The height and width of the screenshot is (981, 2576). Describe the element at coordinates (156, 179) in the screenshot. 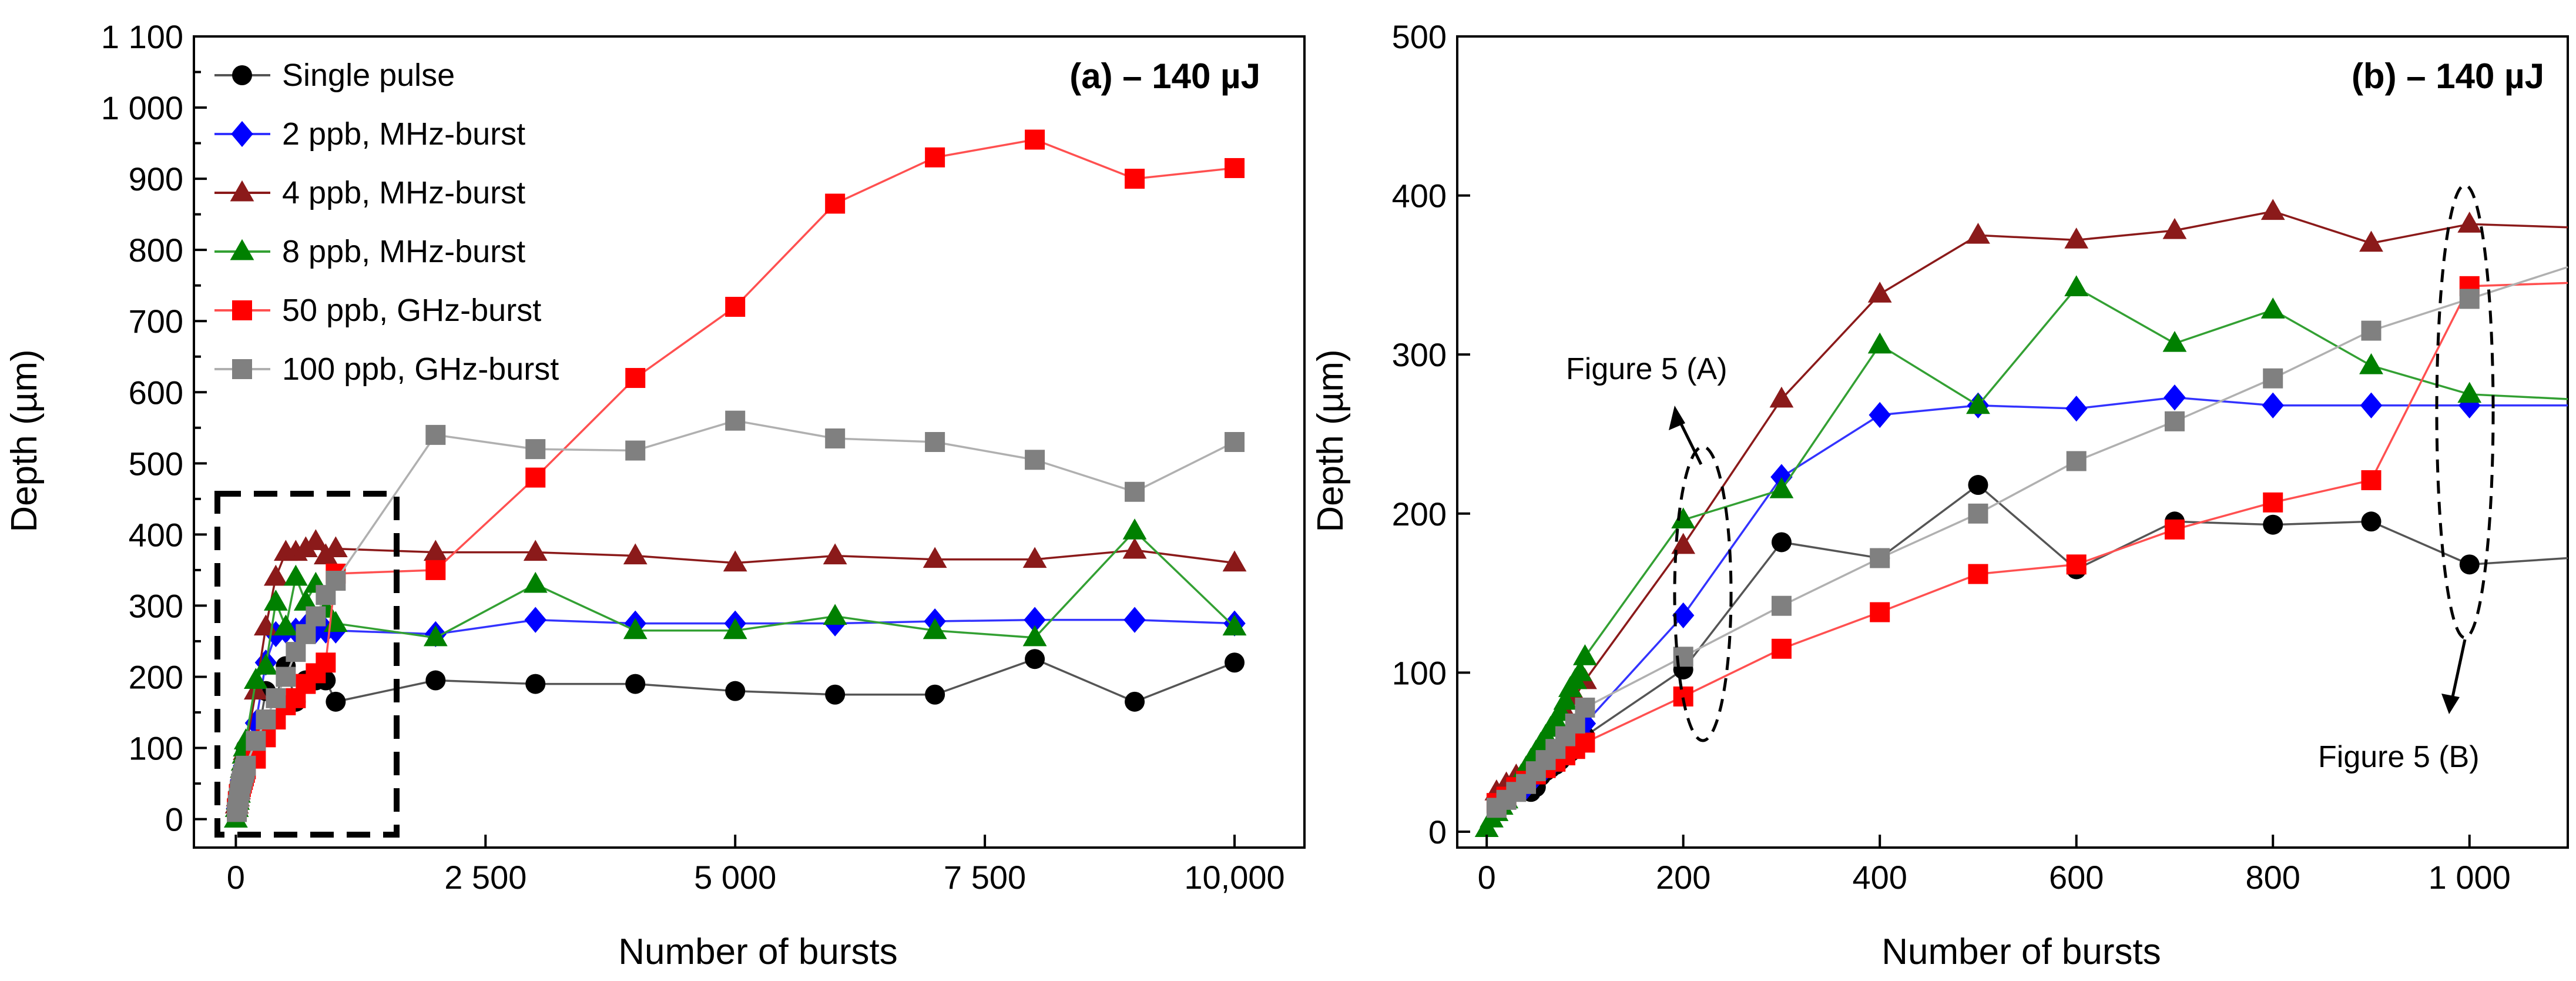

I see `y-tick-label: 900` at that location.